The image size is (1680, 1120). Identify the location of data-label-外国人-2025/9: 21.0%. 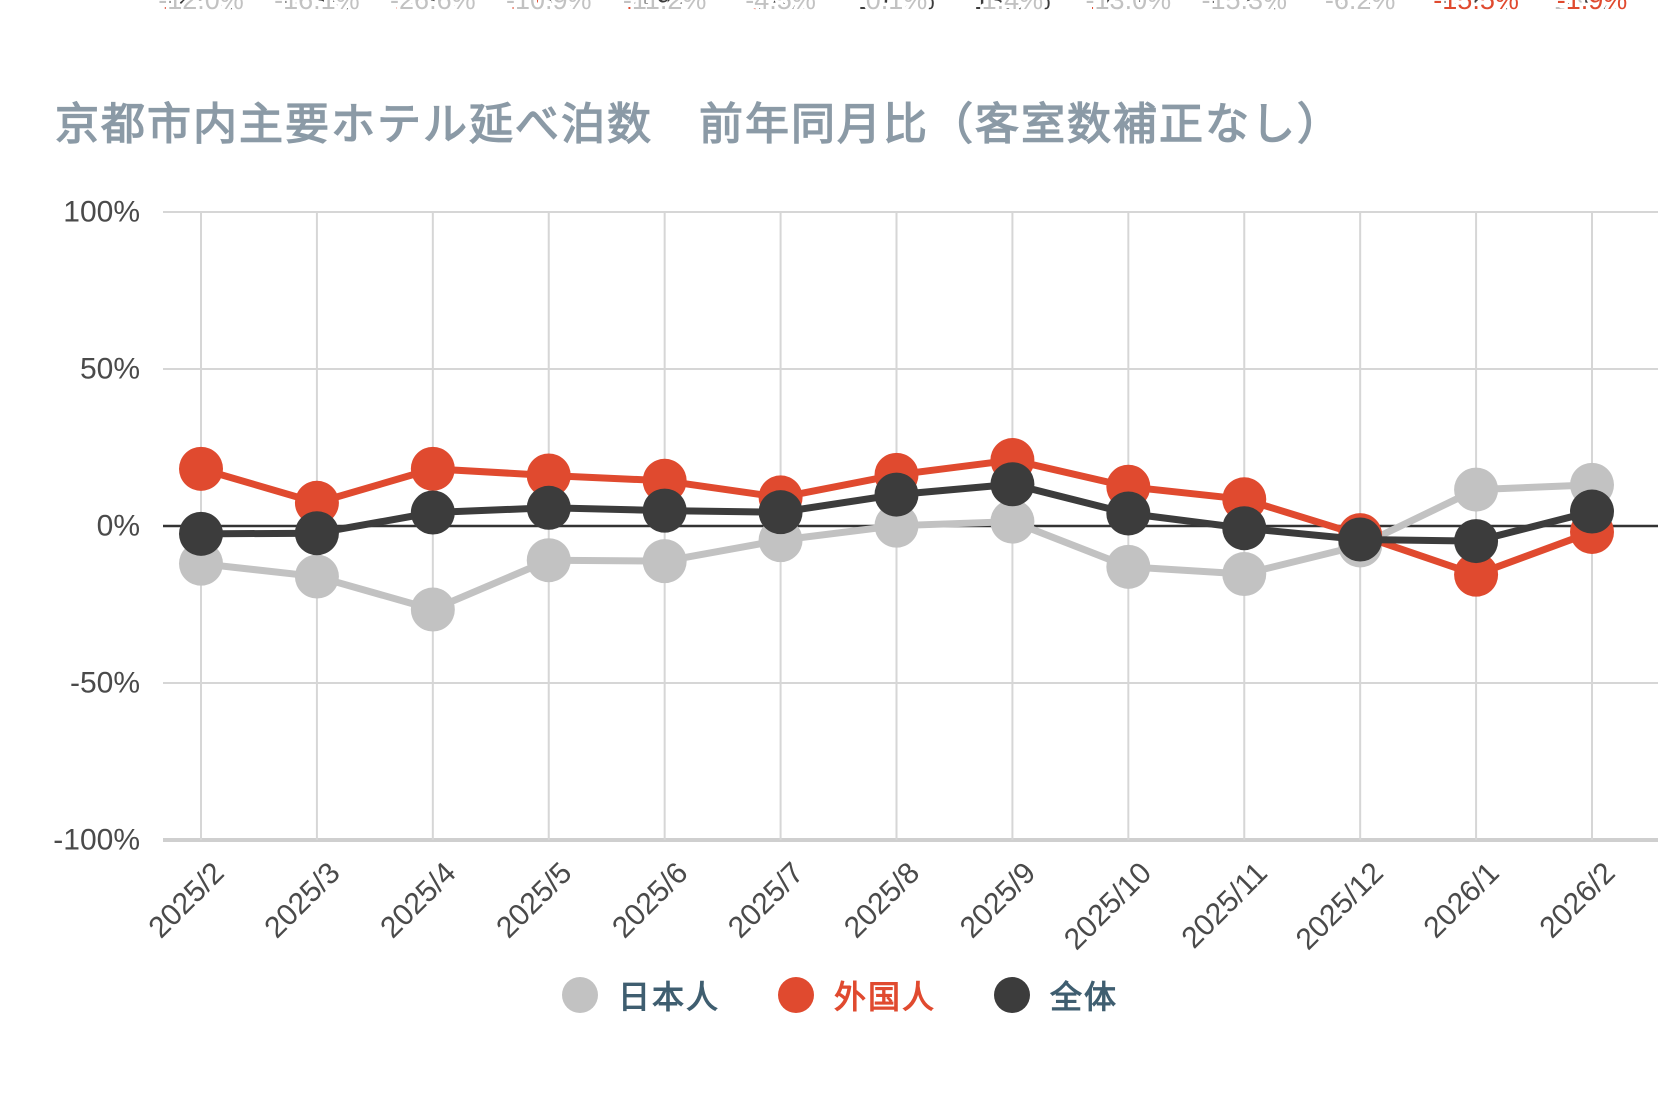
(1012, 7).